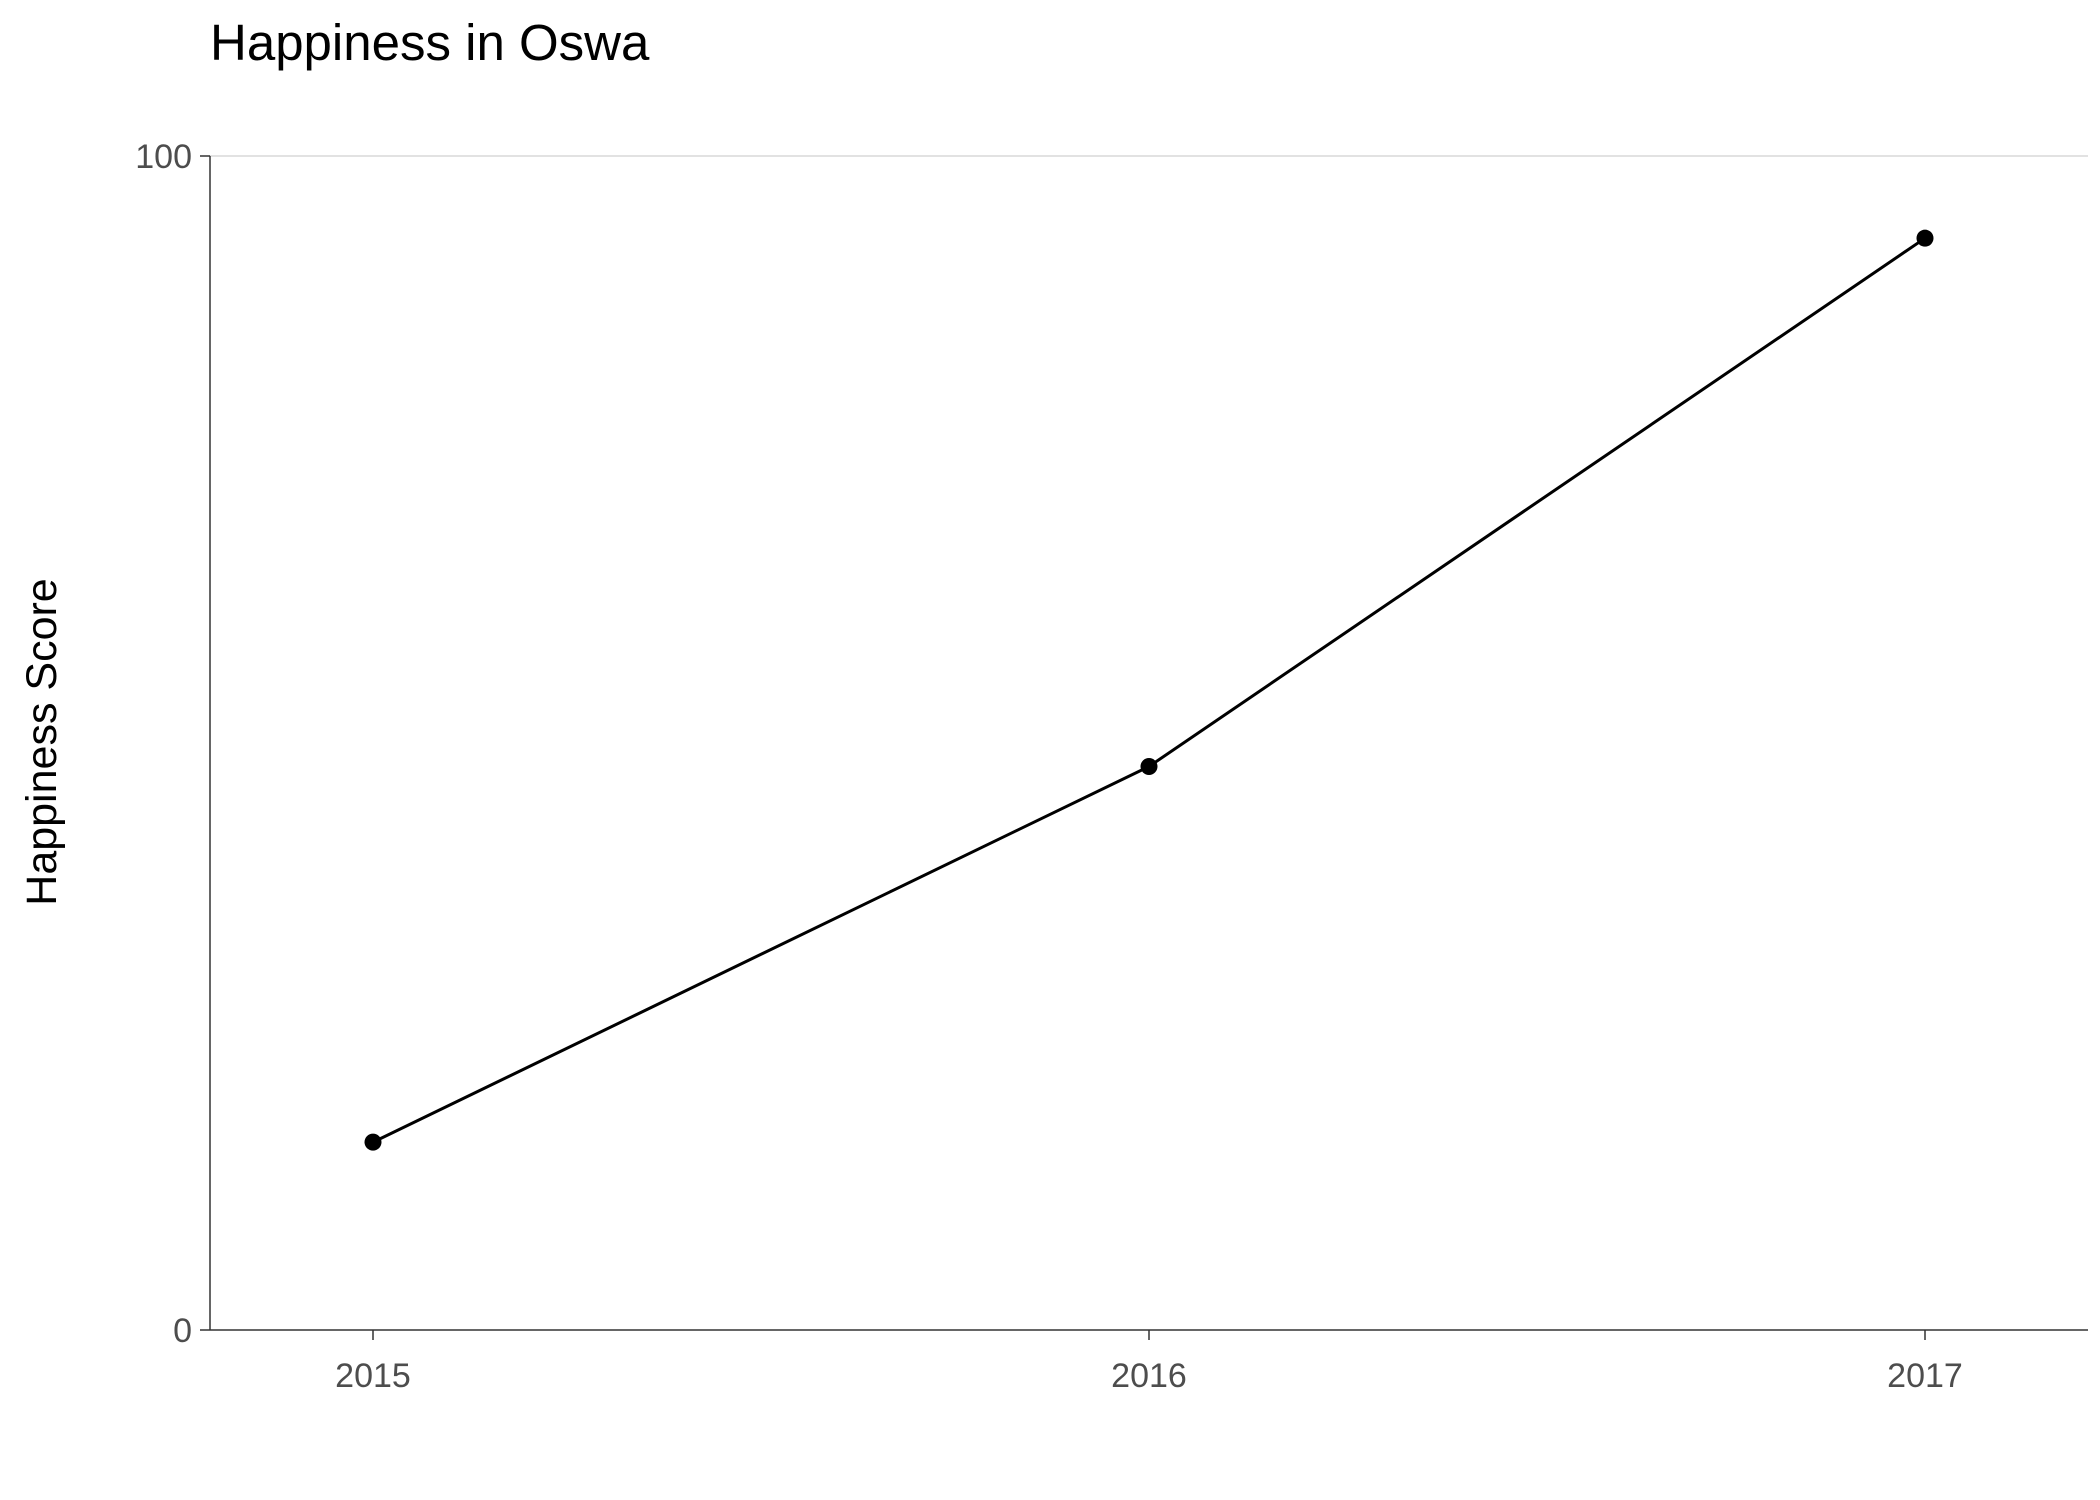 Image resolution: width=2100 pixels, height=1500 pixels. What do you see at coordinates (163, 157) in the screenshot?
I see `y-tick-label: 100` at bounding box center [163, 157].